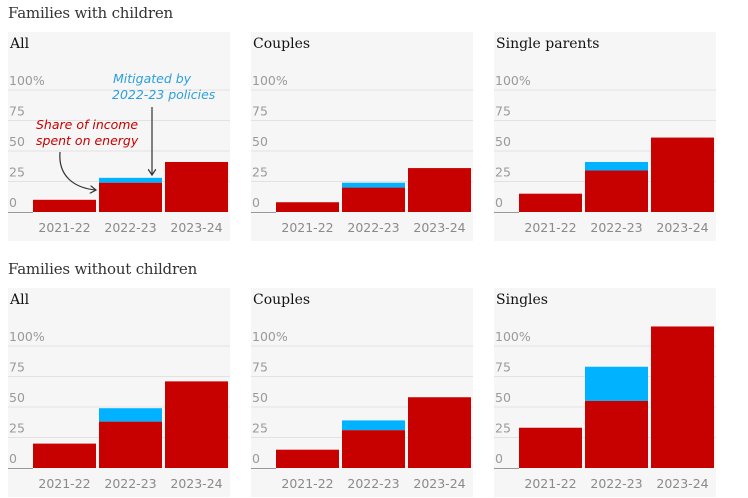  What do you see at coordinates (164, 94) in the screenshot?
I see `annotation-mitigated-line2: 2022-23 policies` at bounding box center [164, 94].